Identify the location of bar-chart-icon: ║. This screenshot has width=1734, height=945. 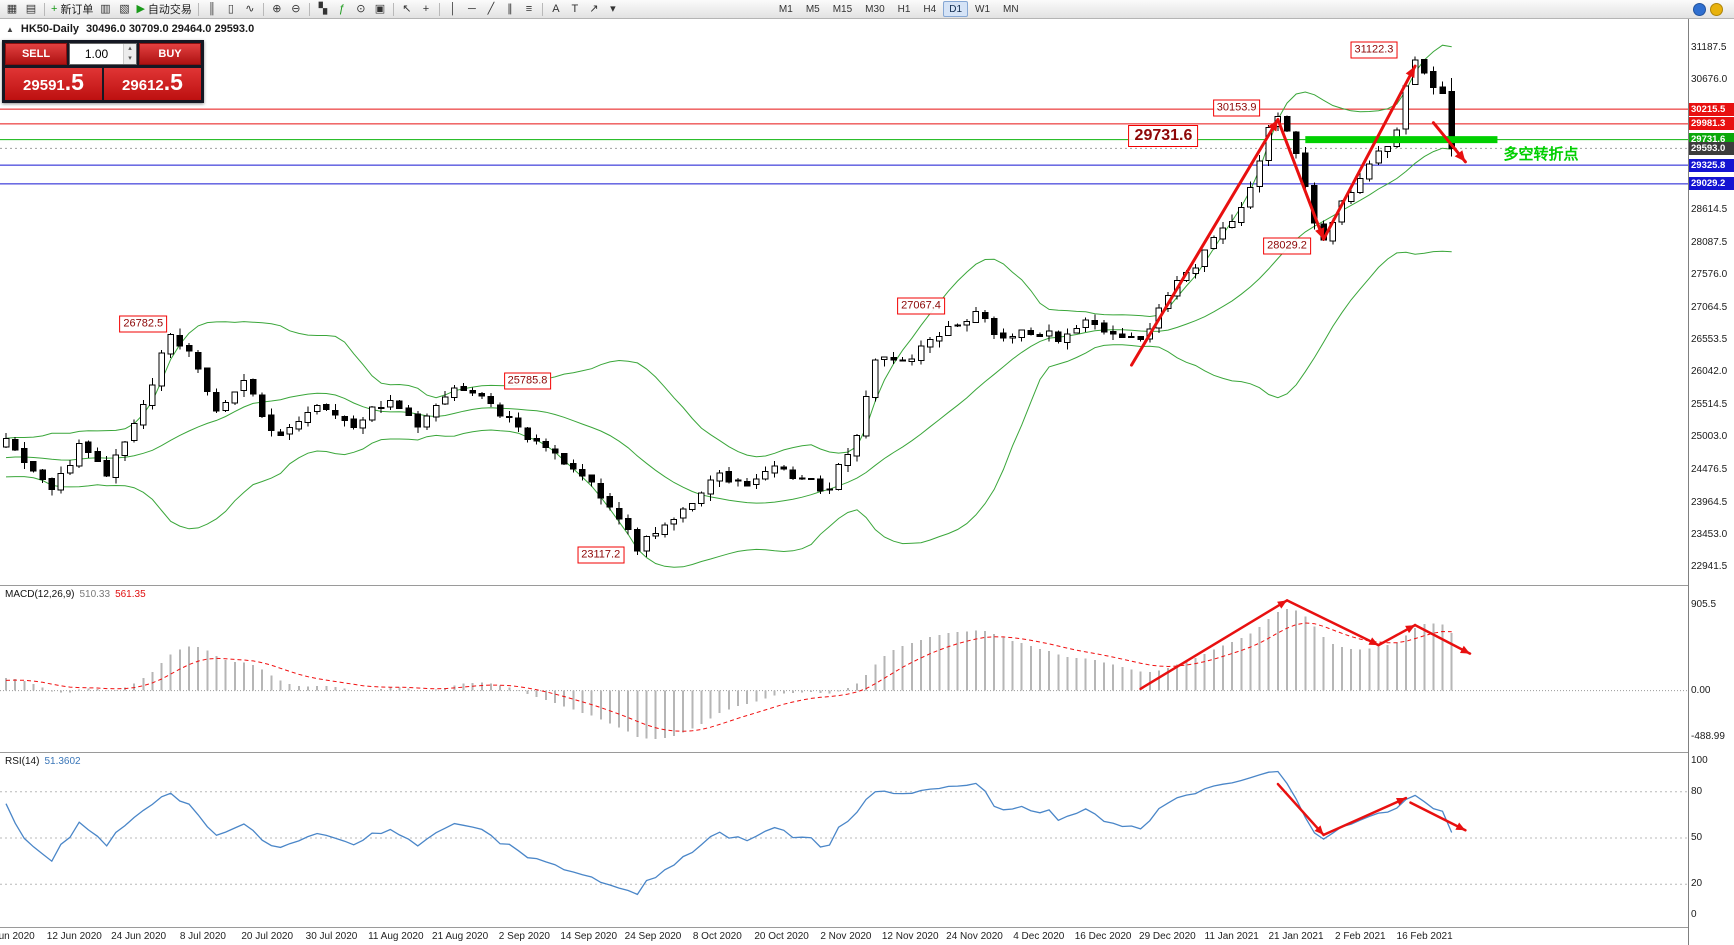
(212, 9).